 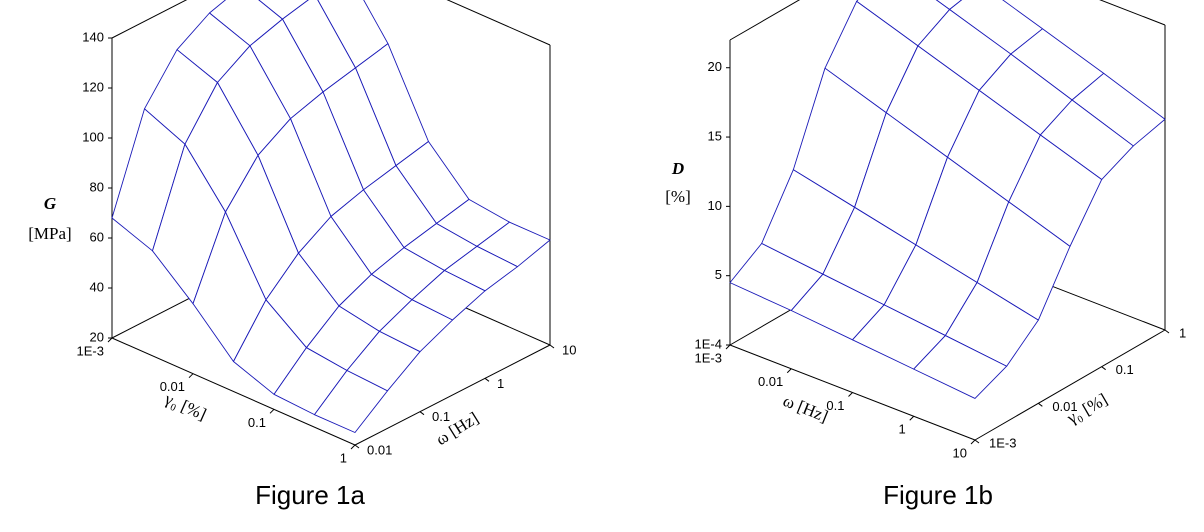 I want to click on x-axis-label: ω [Hz], so click(x=805, y=408).